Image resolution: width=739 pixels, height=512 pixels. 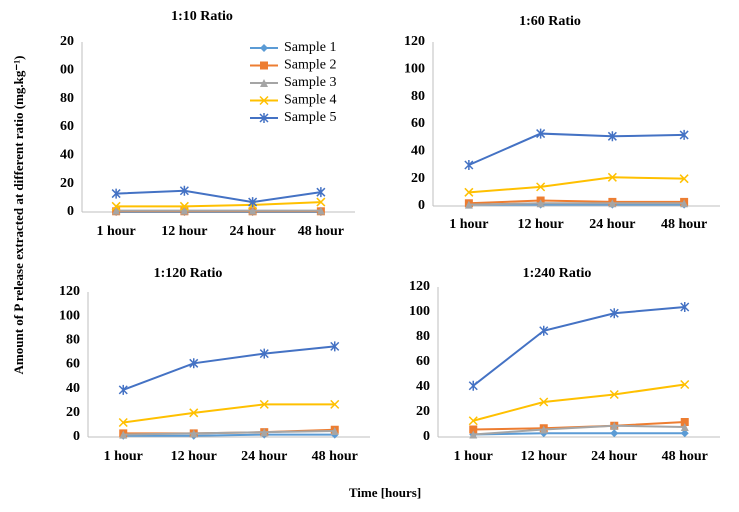 I want to click on legend-label: Sample 3, so click(x=310, y=82).